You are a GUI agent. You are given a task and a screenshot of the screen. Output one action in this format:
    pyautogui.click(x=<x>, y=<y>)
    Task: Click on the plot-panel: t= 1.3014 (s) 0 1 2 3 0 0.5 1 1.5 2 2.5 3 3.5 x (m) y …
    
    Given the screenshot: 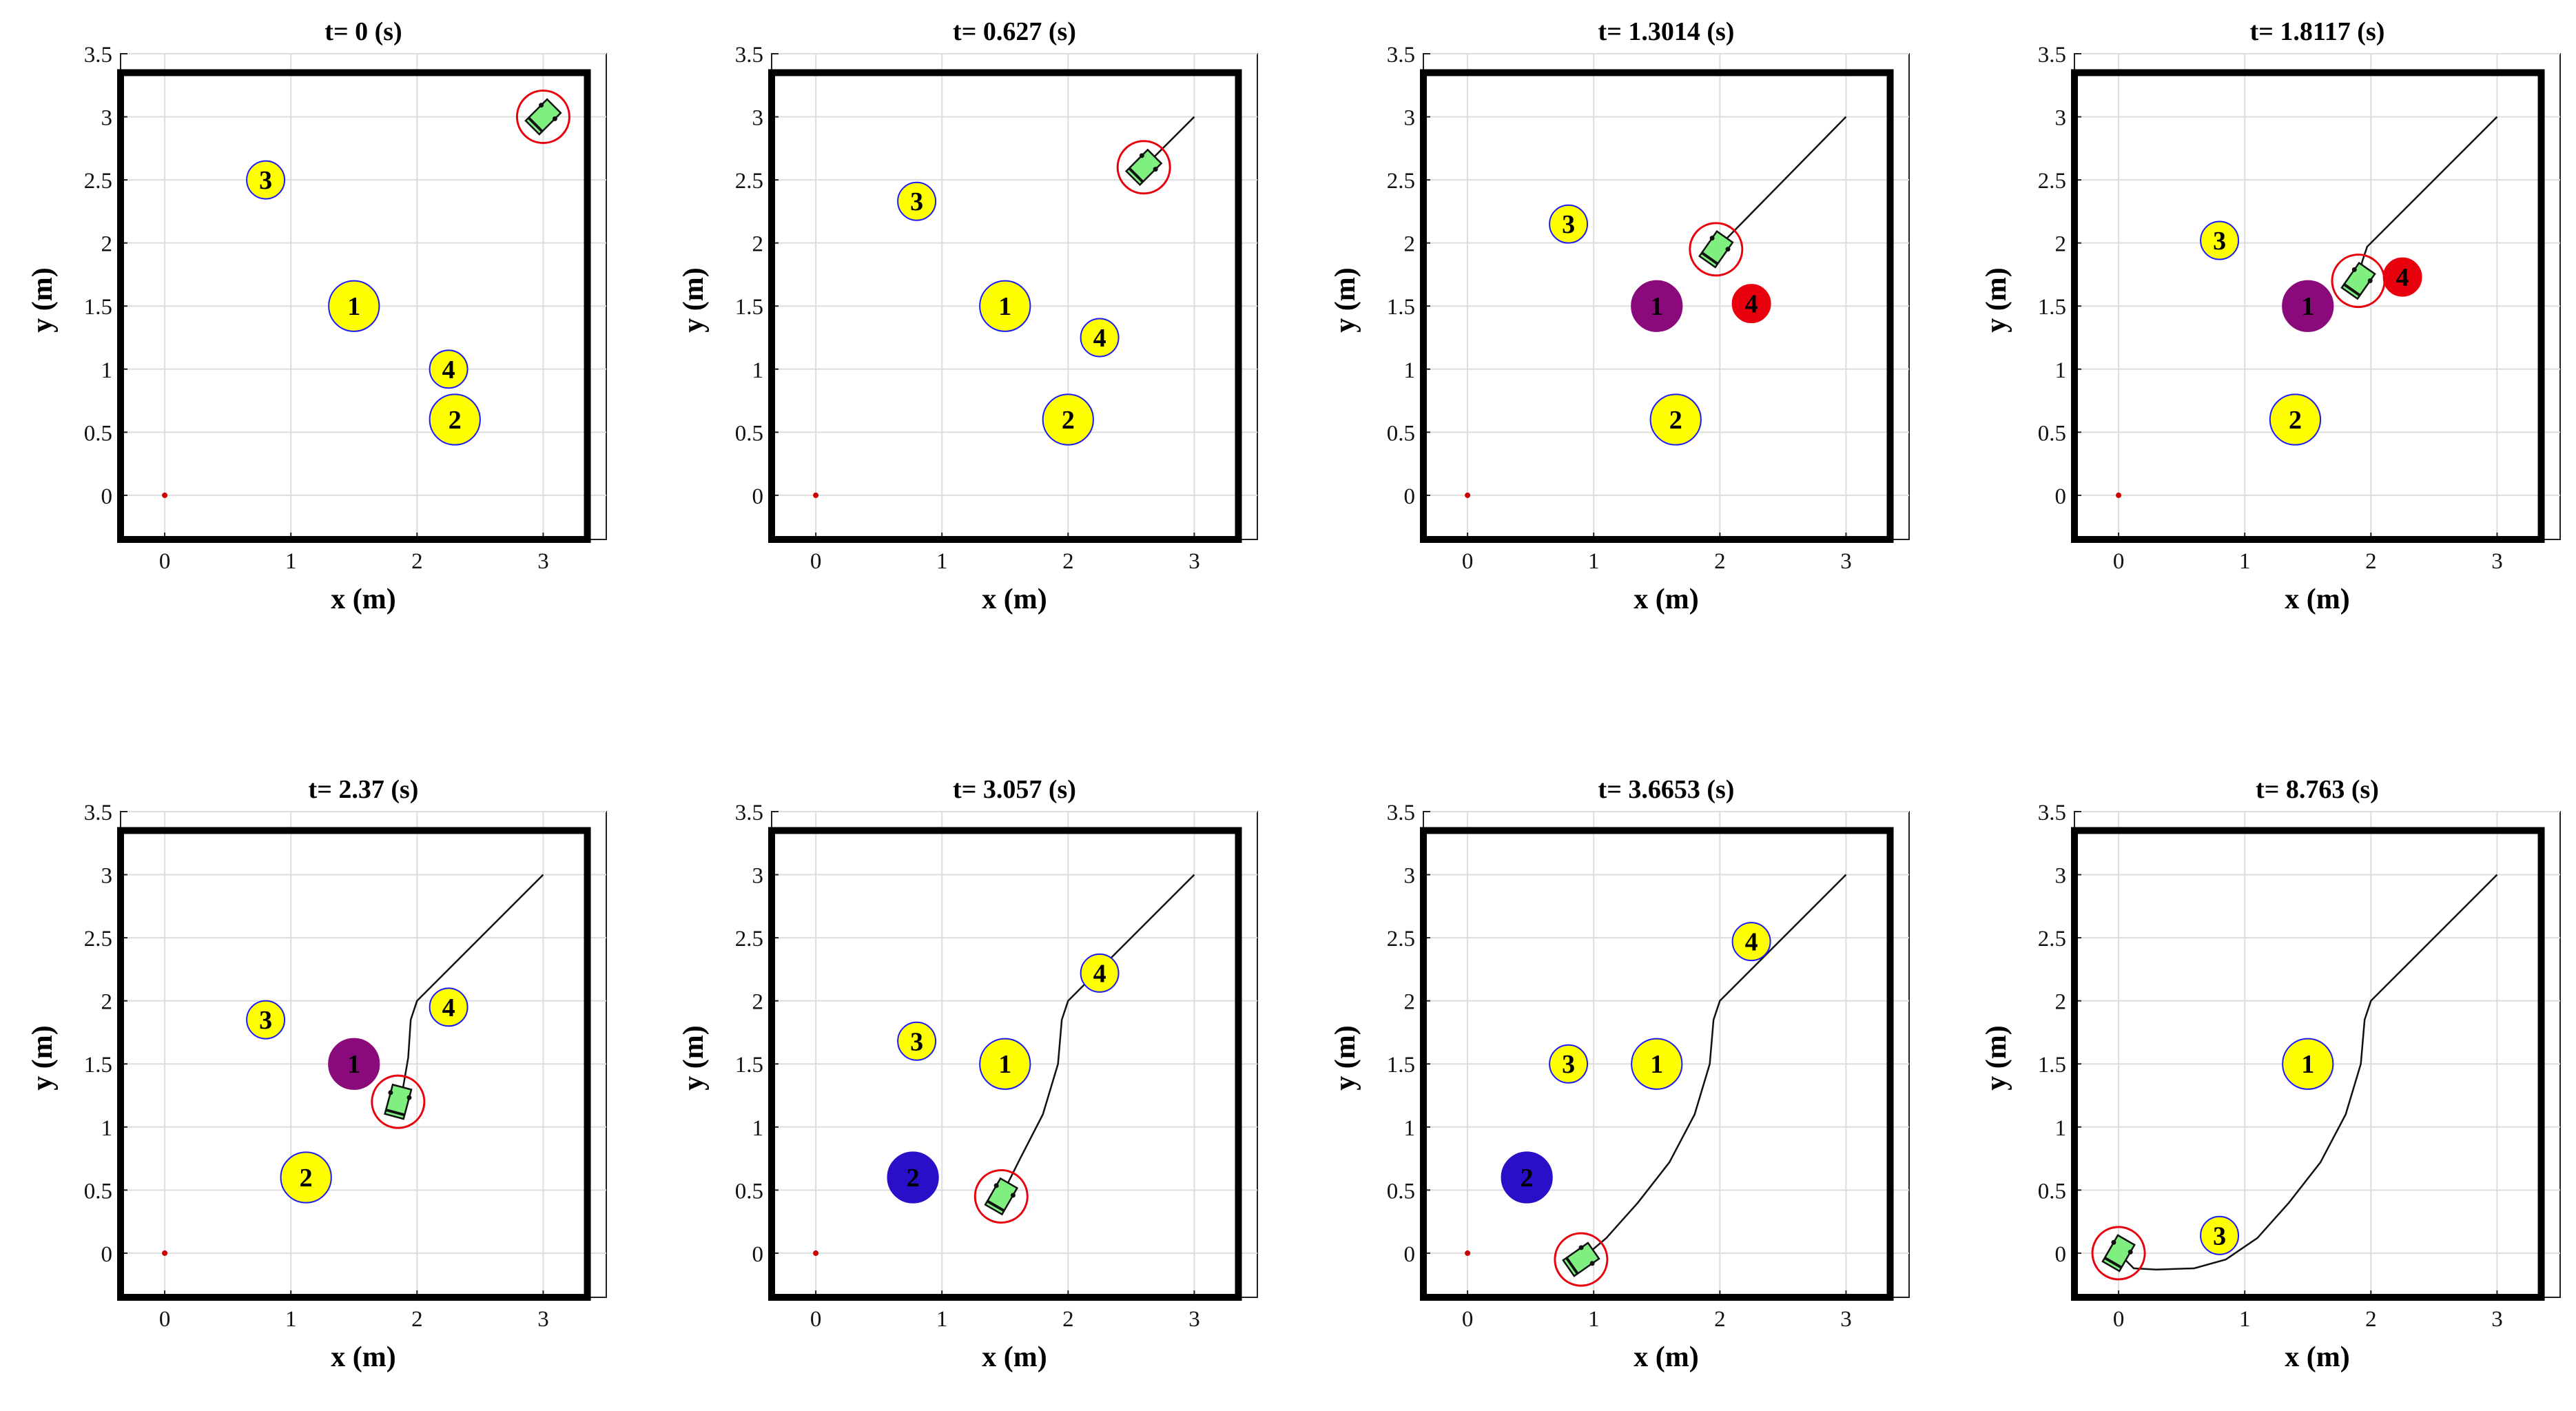 What is the action you would take?
    pyautogui.click(x=1620, y=316)
    